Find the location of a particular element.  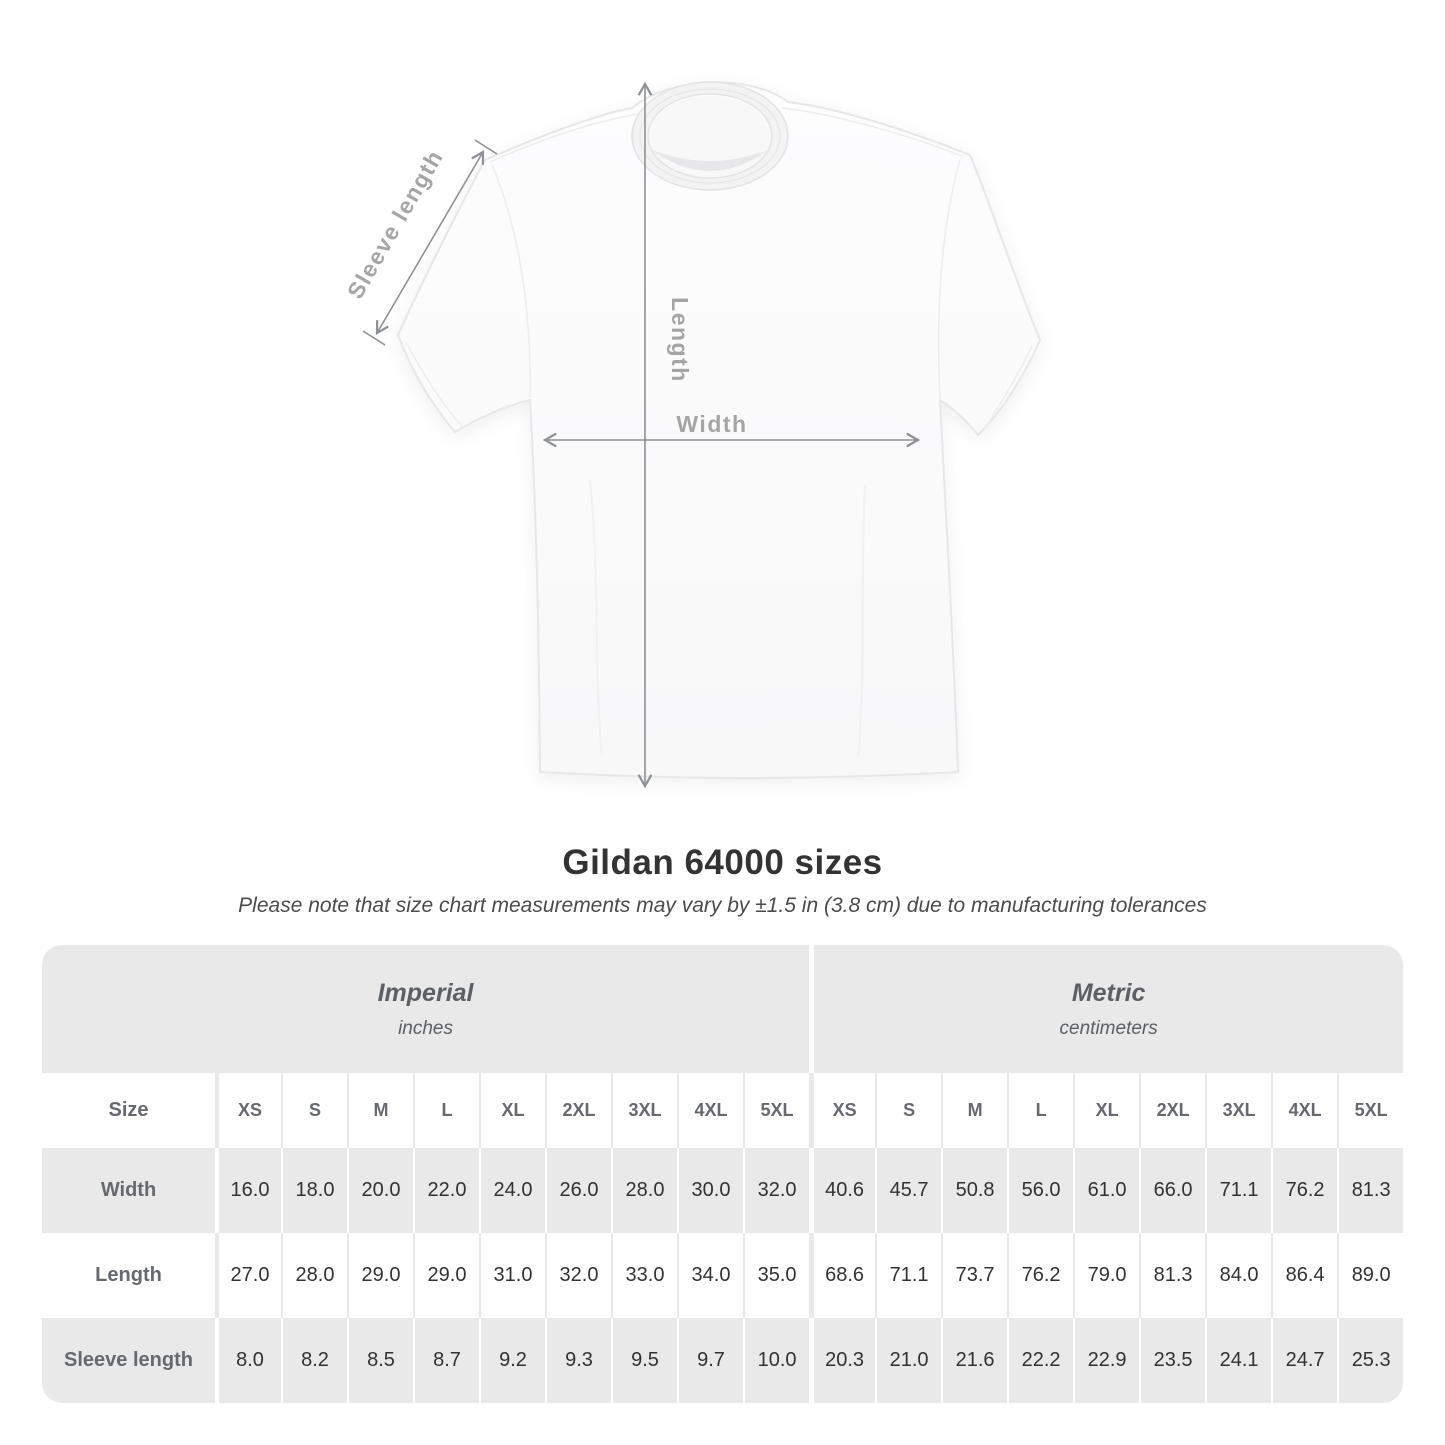

table-cell: 66.0 is located at coordinates (1172, 1190).